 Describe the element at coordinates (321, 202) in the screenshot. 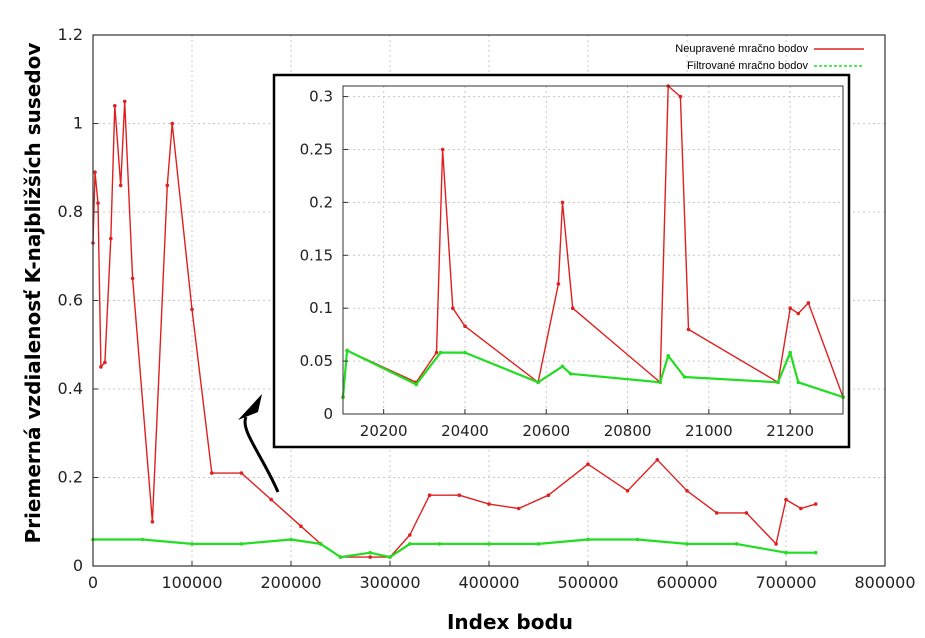

I see `inset-y-tick-label: 0.2` at that location.